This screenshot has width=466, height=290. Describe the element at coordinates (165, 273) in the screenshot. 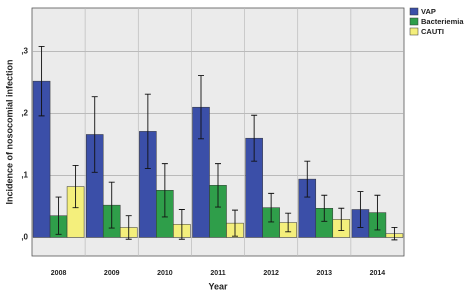

I see `x-tick-label: 2010` at that location.